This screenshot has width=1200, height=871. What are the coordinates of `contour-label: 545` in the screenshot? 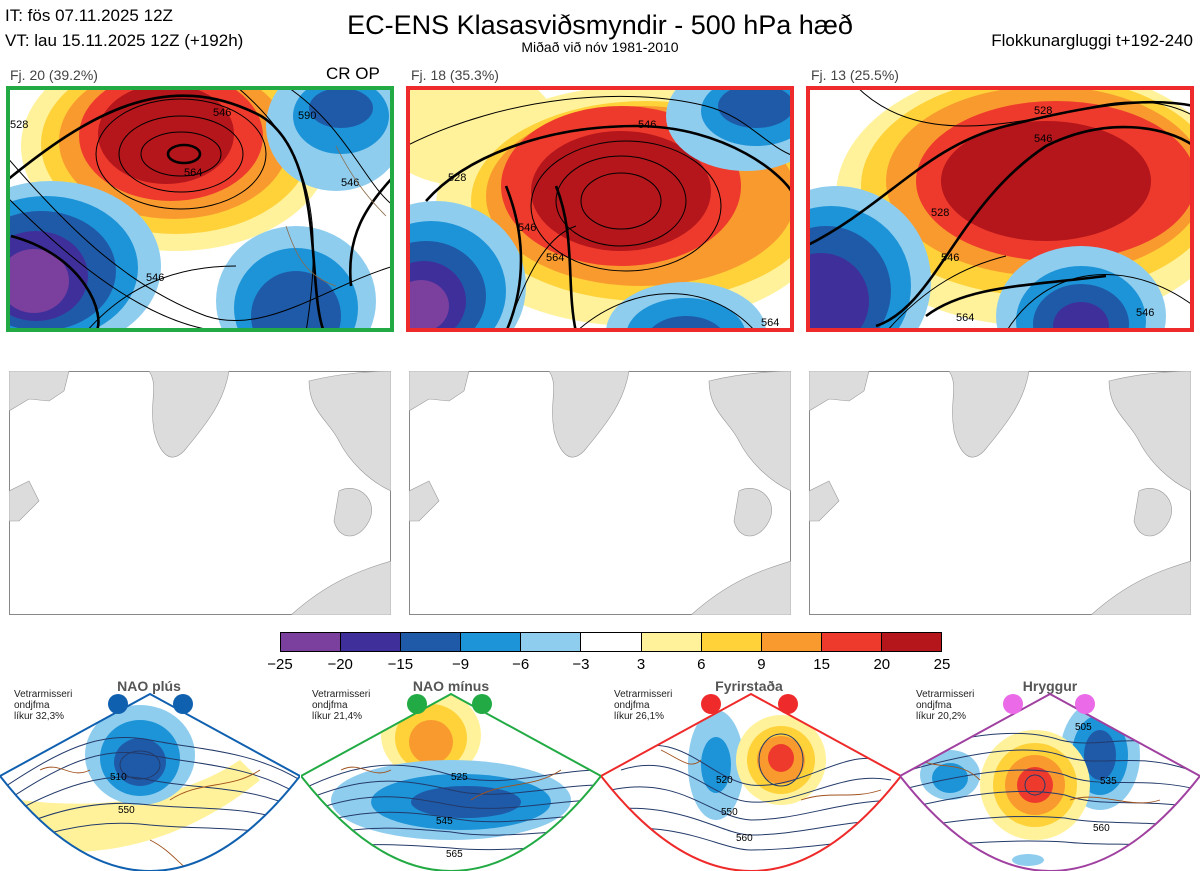 It's located at (444, 821).